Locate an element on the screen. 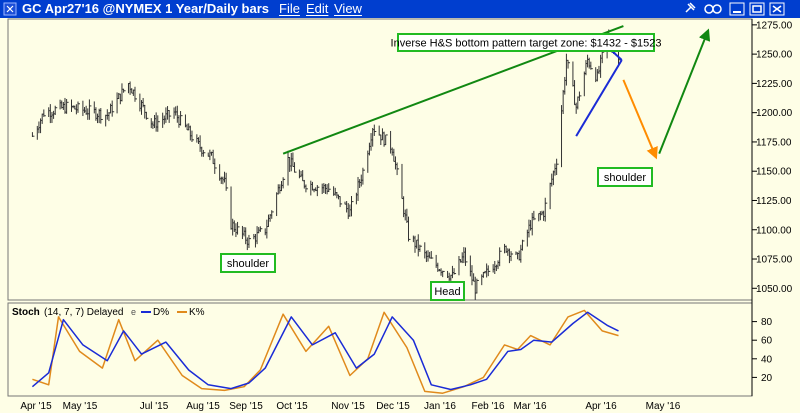 The width and height of the screenshot is (800, 413). price-y-tick-label: 1200.00 is located at coordinates (774, 113).